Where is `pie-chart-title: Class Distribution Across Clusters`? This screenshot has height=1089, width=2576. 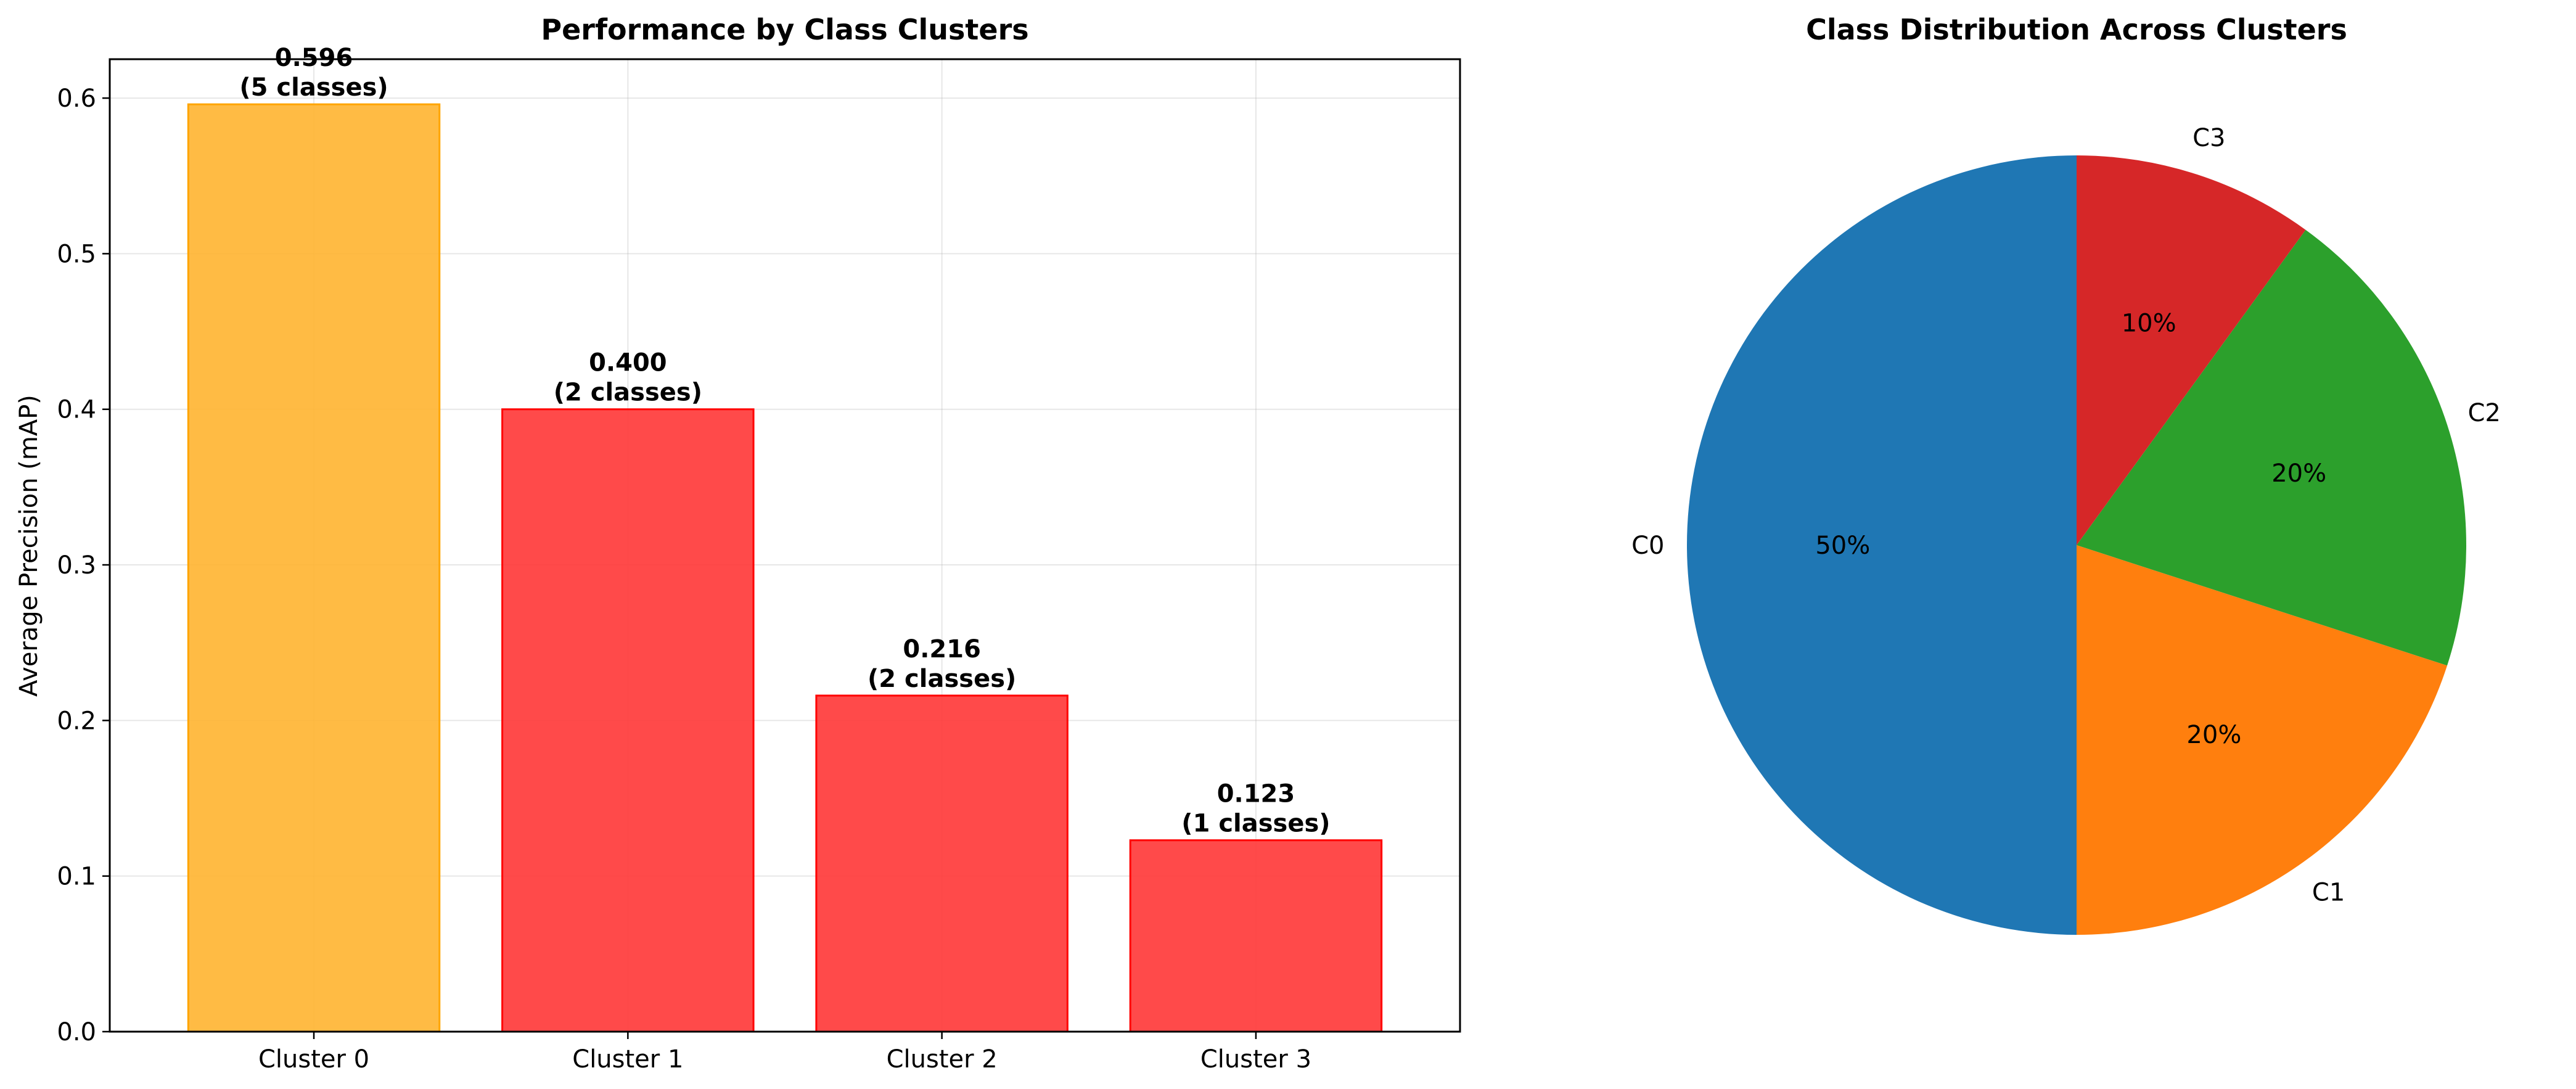 pie-chart-title: Class Distribution Across Clusters is located at coordinates (2076, 29).